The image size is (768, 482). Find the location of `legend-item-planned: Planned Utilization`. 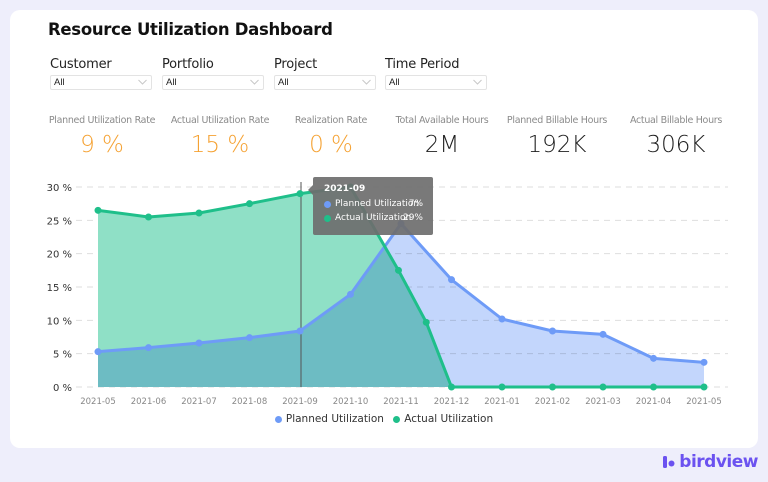

legend-item-planned: Planned Utilization is located at coordinates (329, 419).